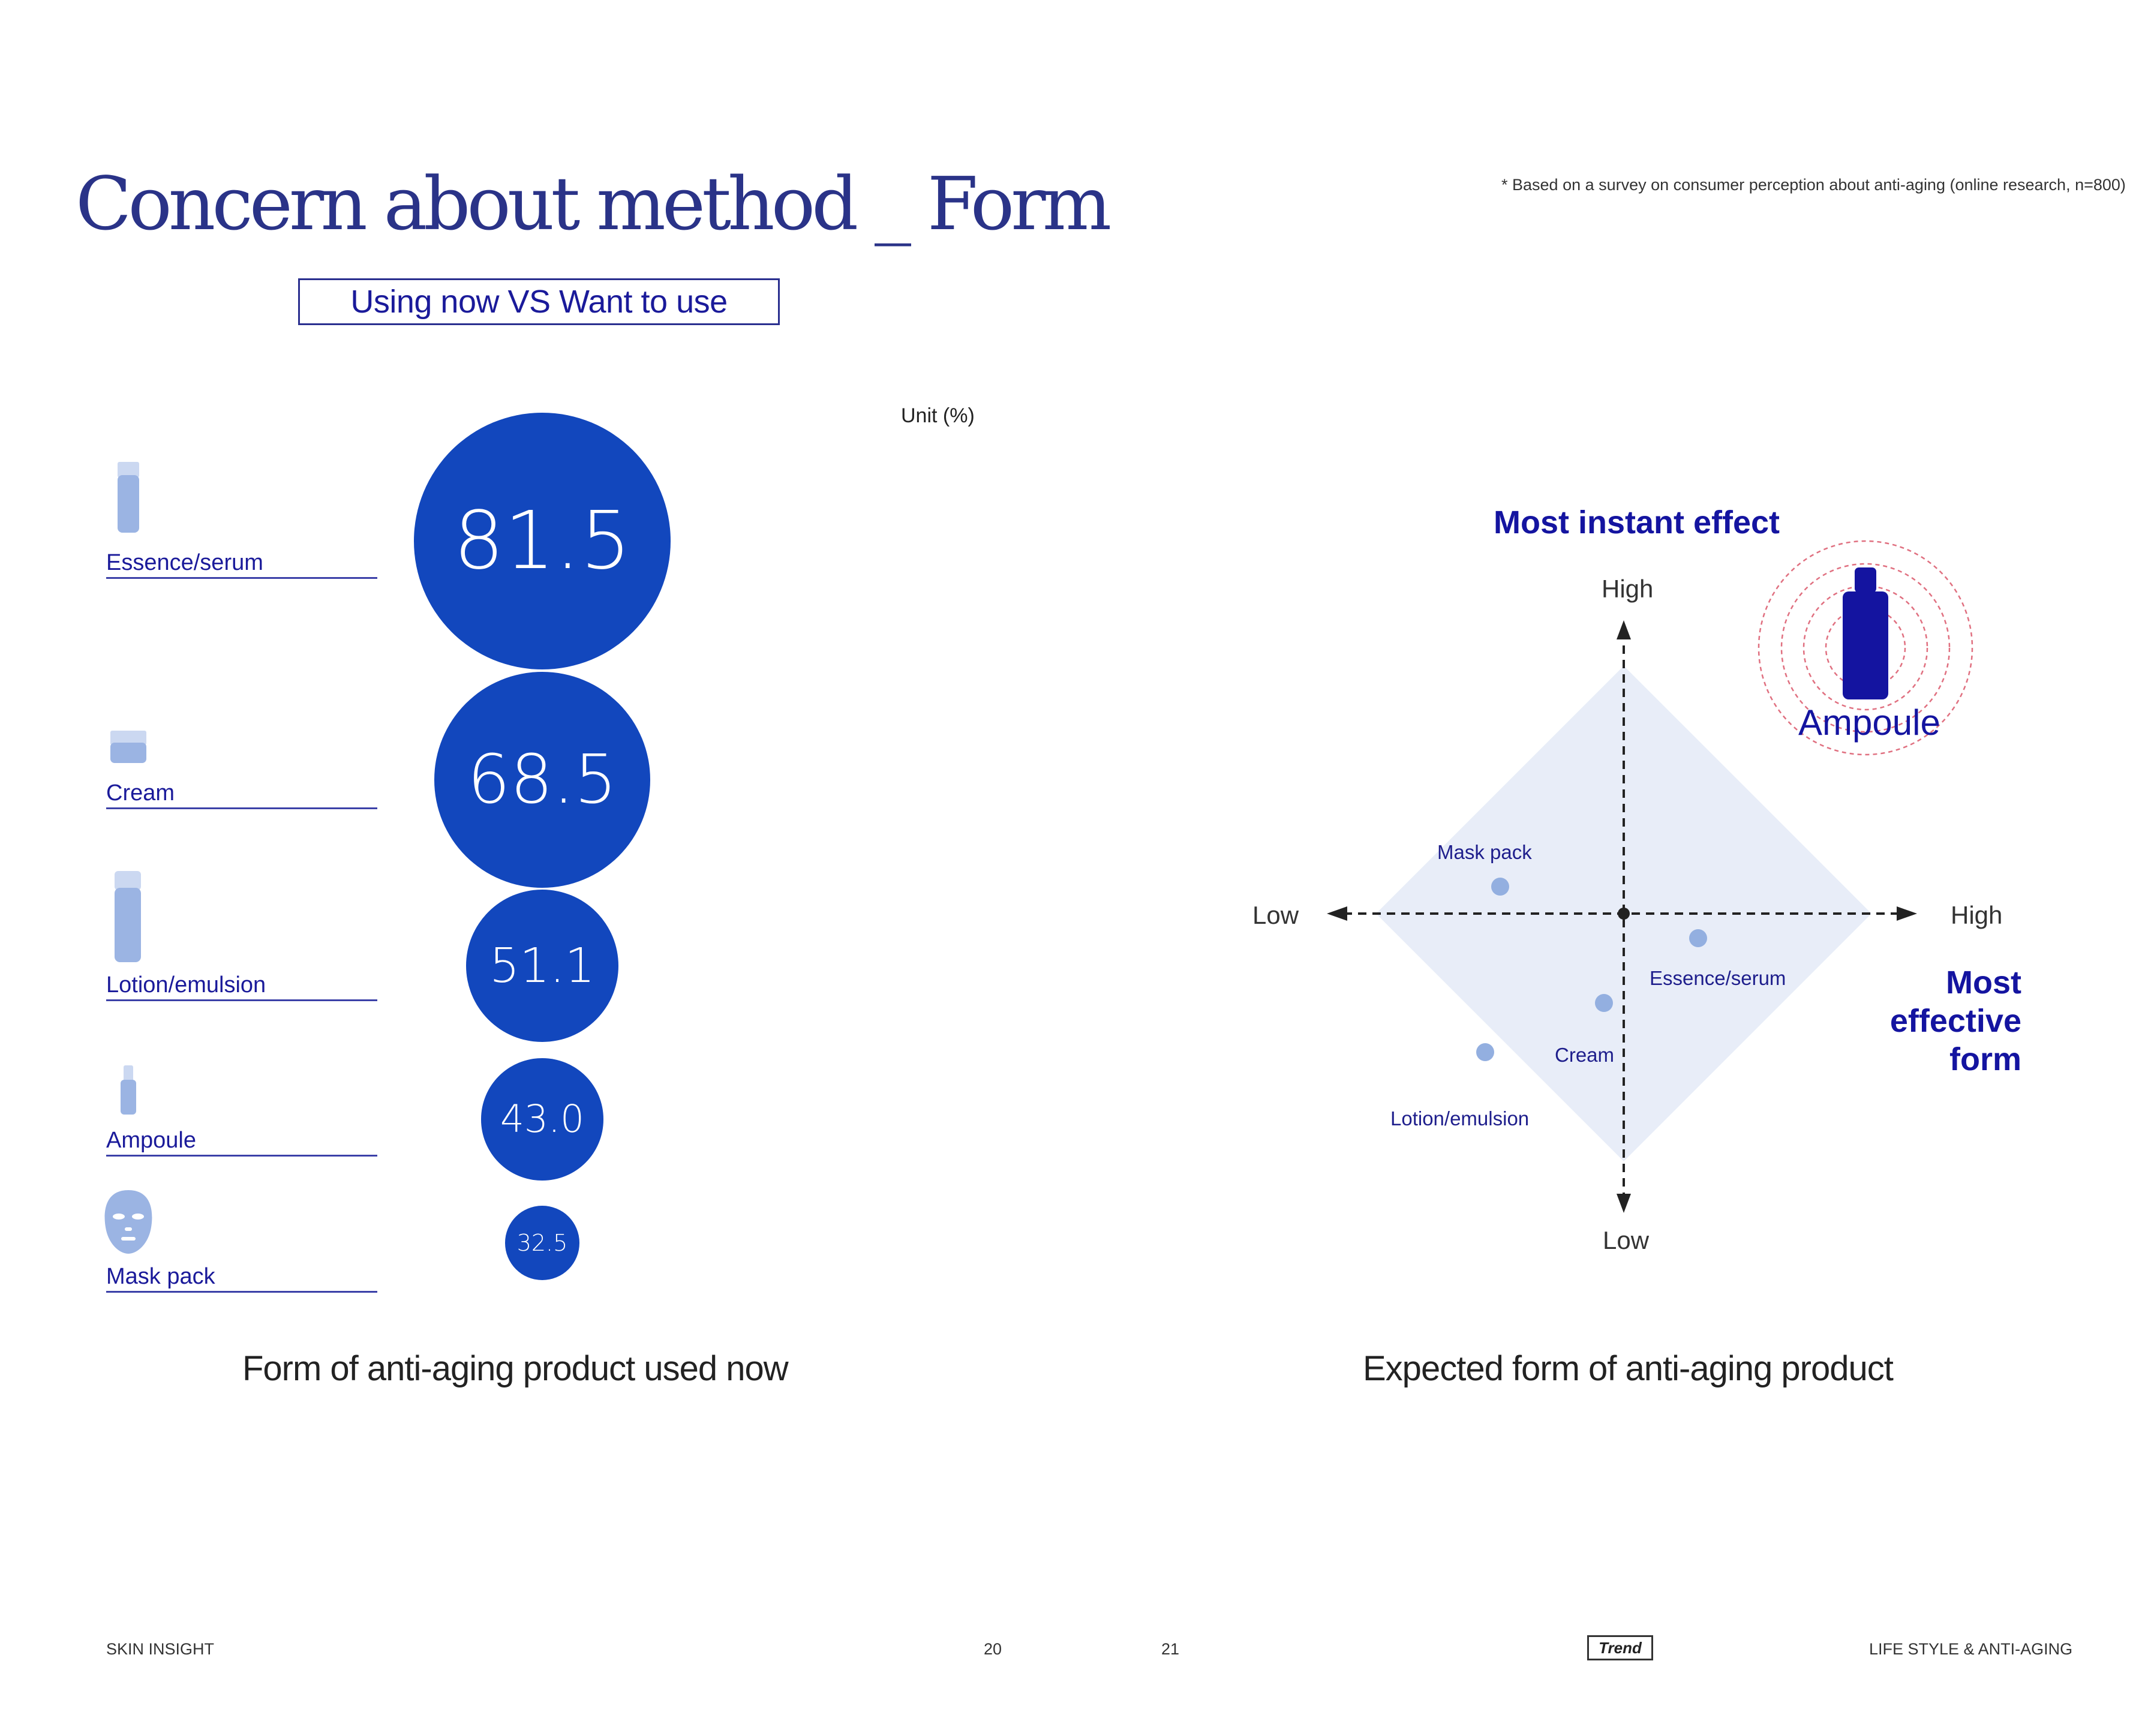 The image size is (2154, 1736). I want to click on x-axis-high: High, so click(1977, 915).